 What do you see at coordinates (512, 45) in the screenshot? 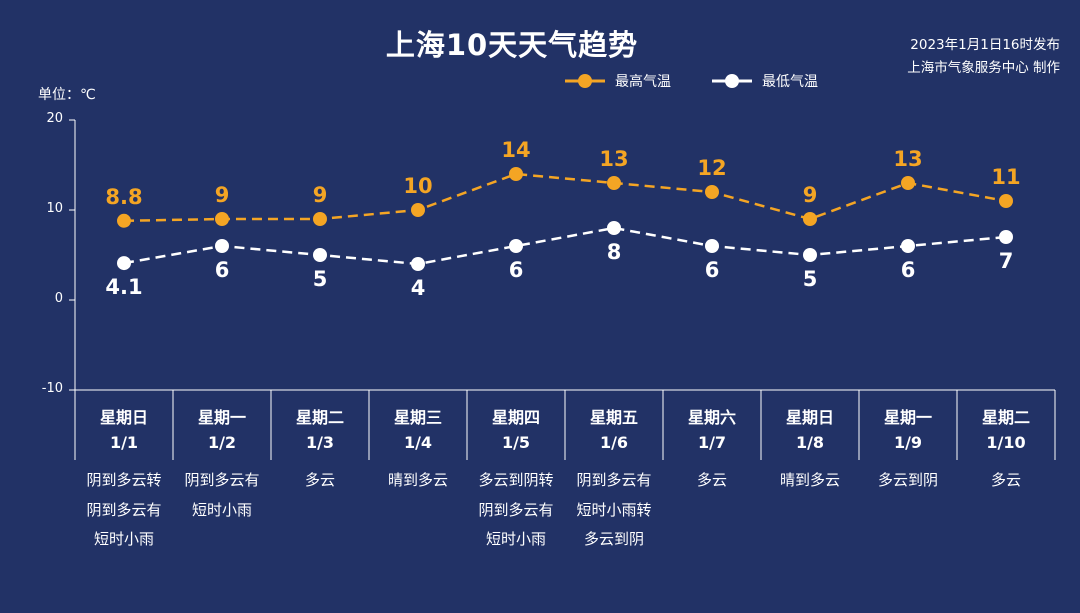
I see `chart-title: 上海10天天气趋势` at bounding box center [512, 45].